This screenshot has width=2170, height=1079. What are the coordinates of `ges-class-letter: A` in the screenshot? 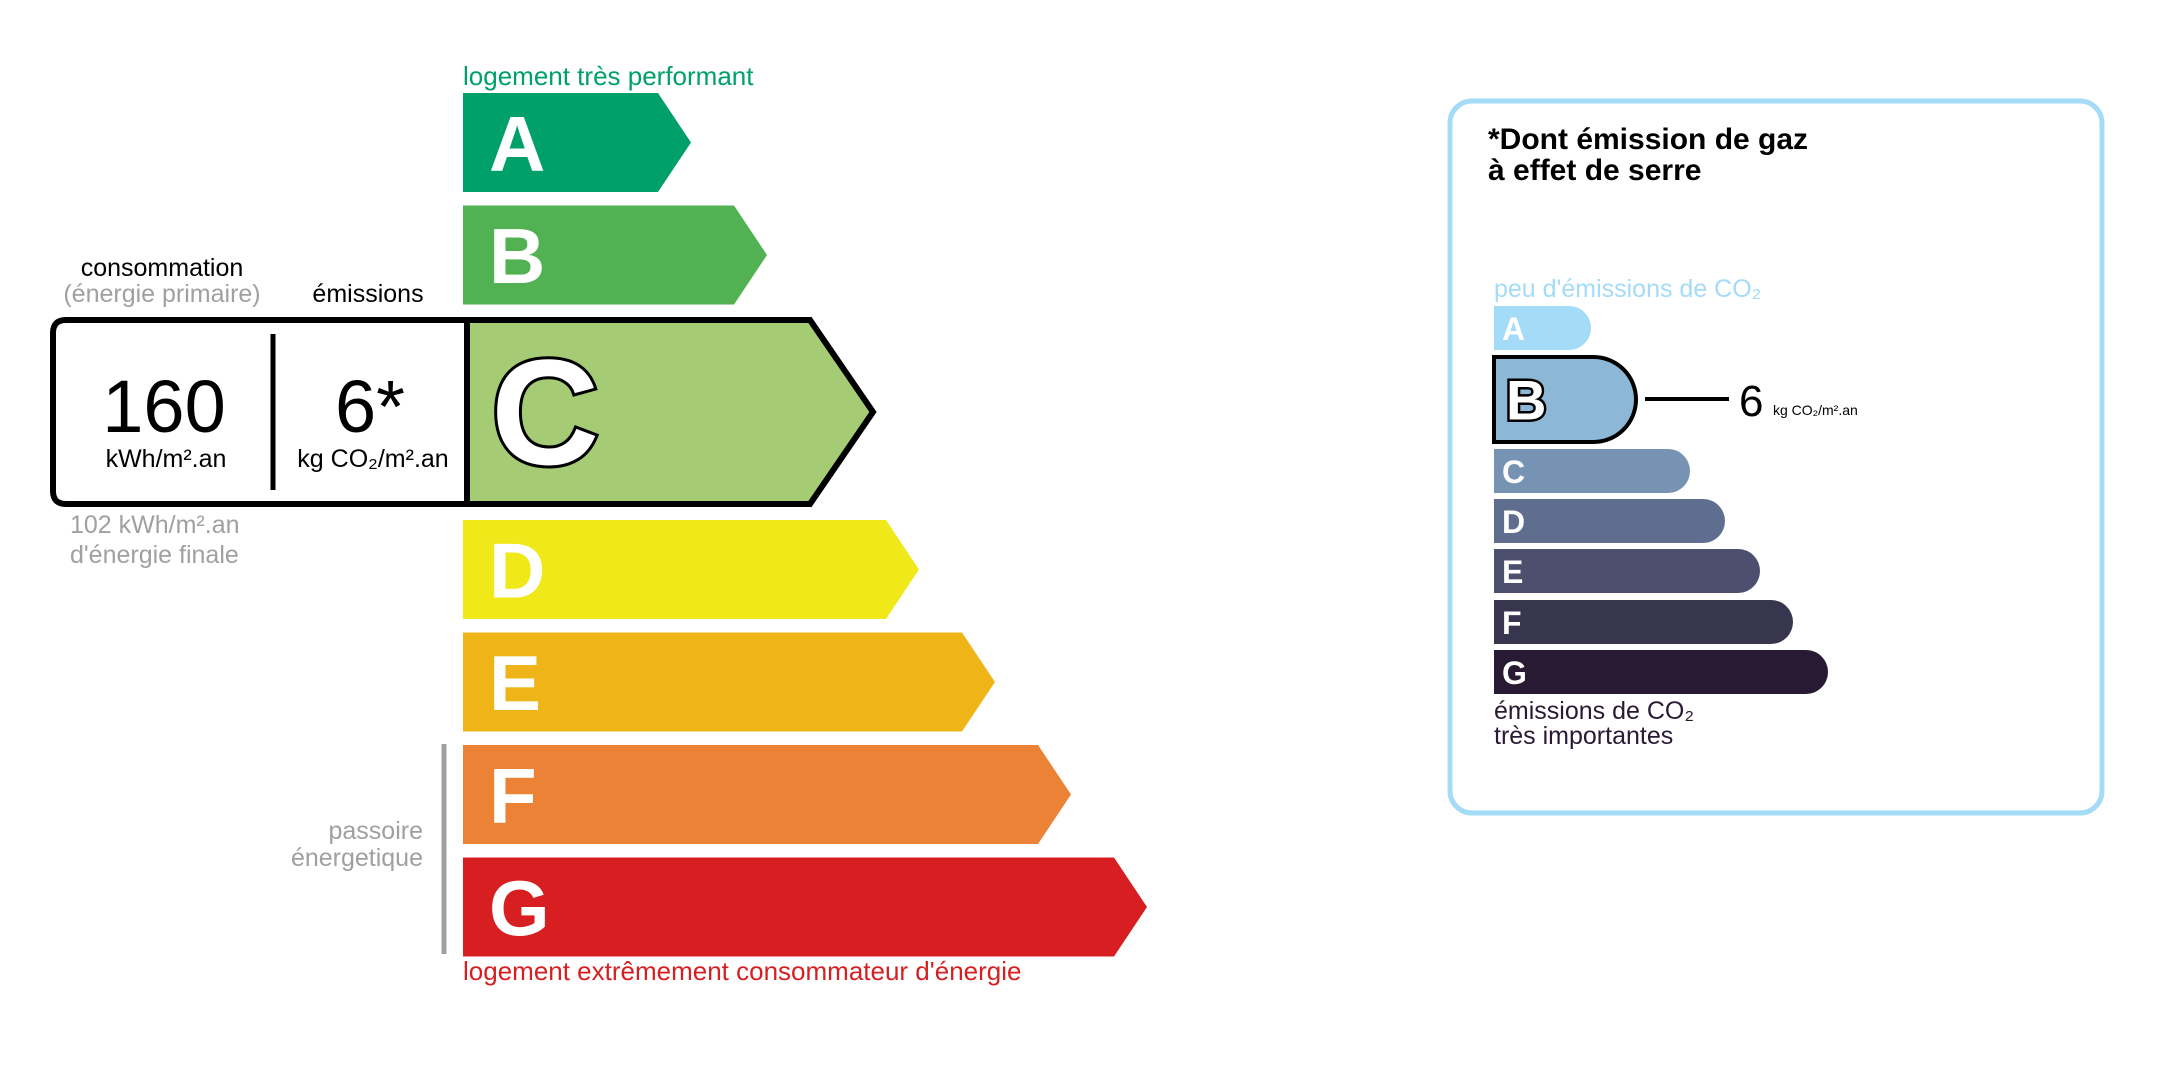 It's located at (1513, 329).